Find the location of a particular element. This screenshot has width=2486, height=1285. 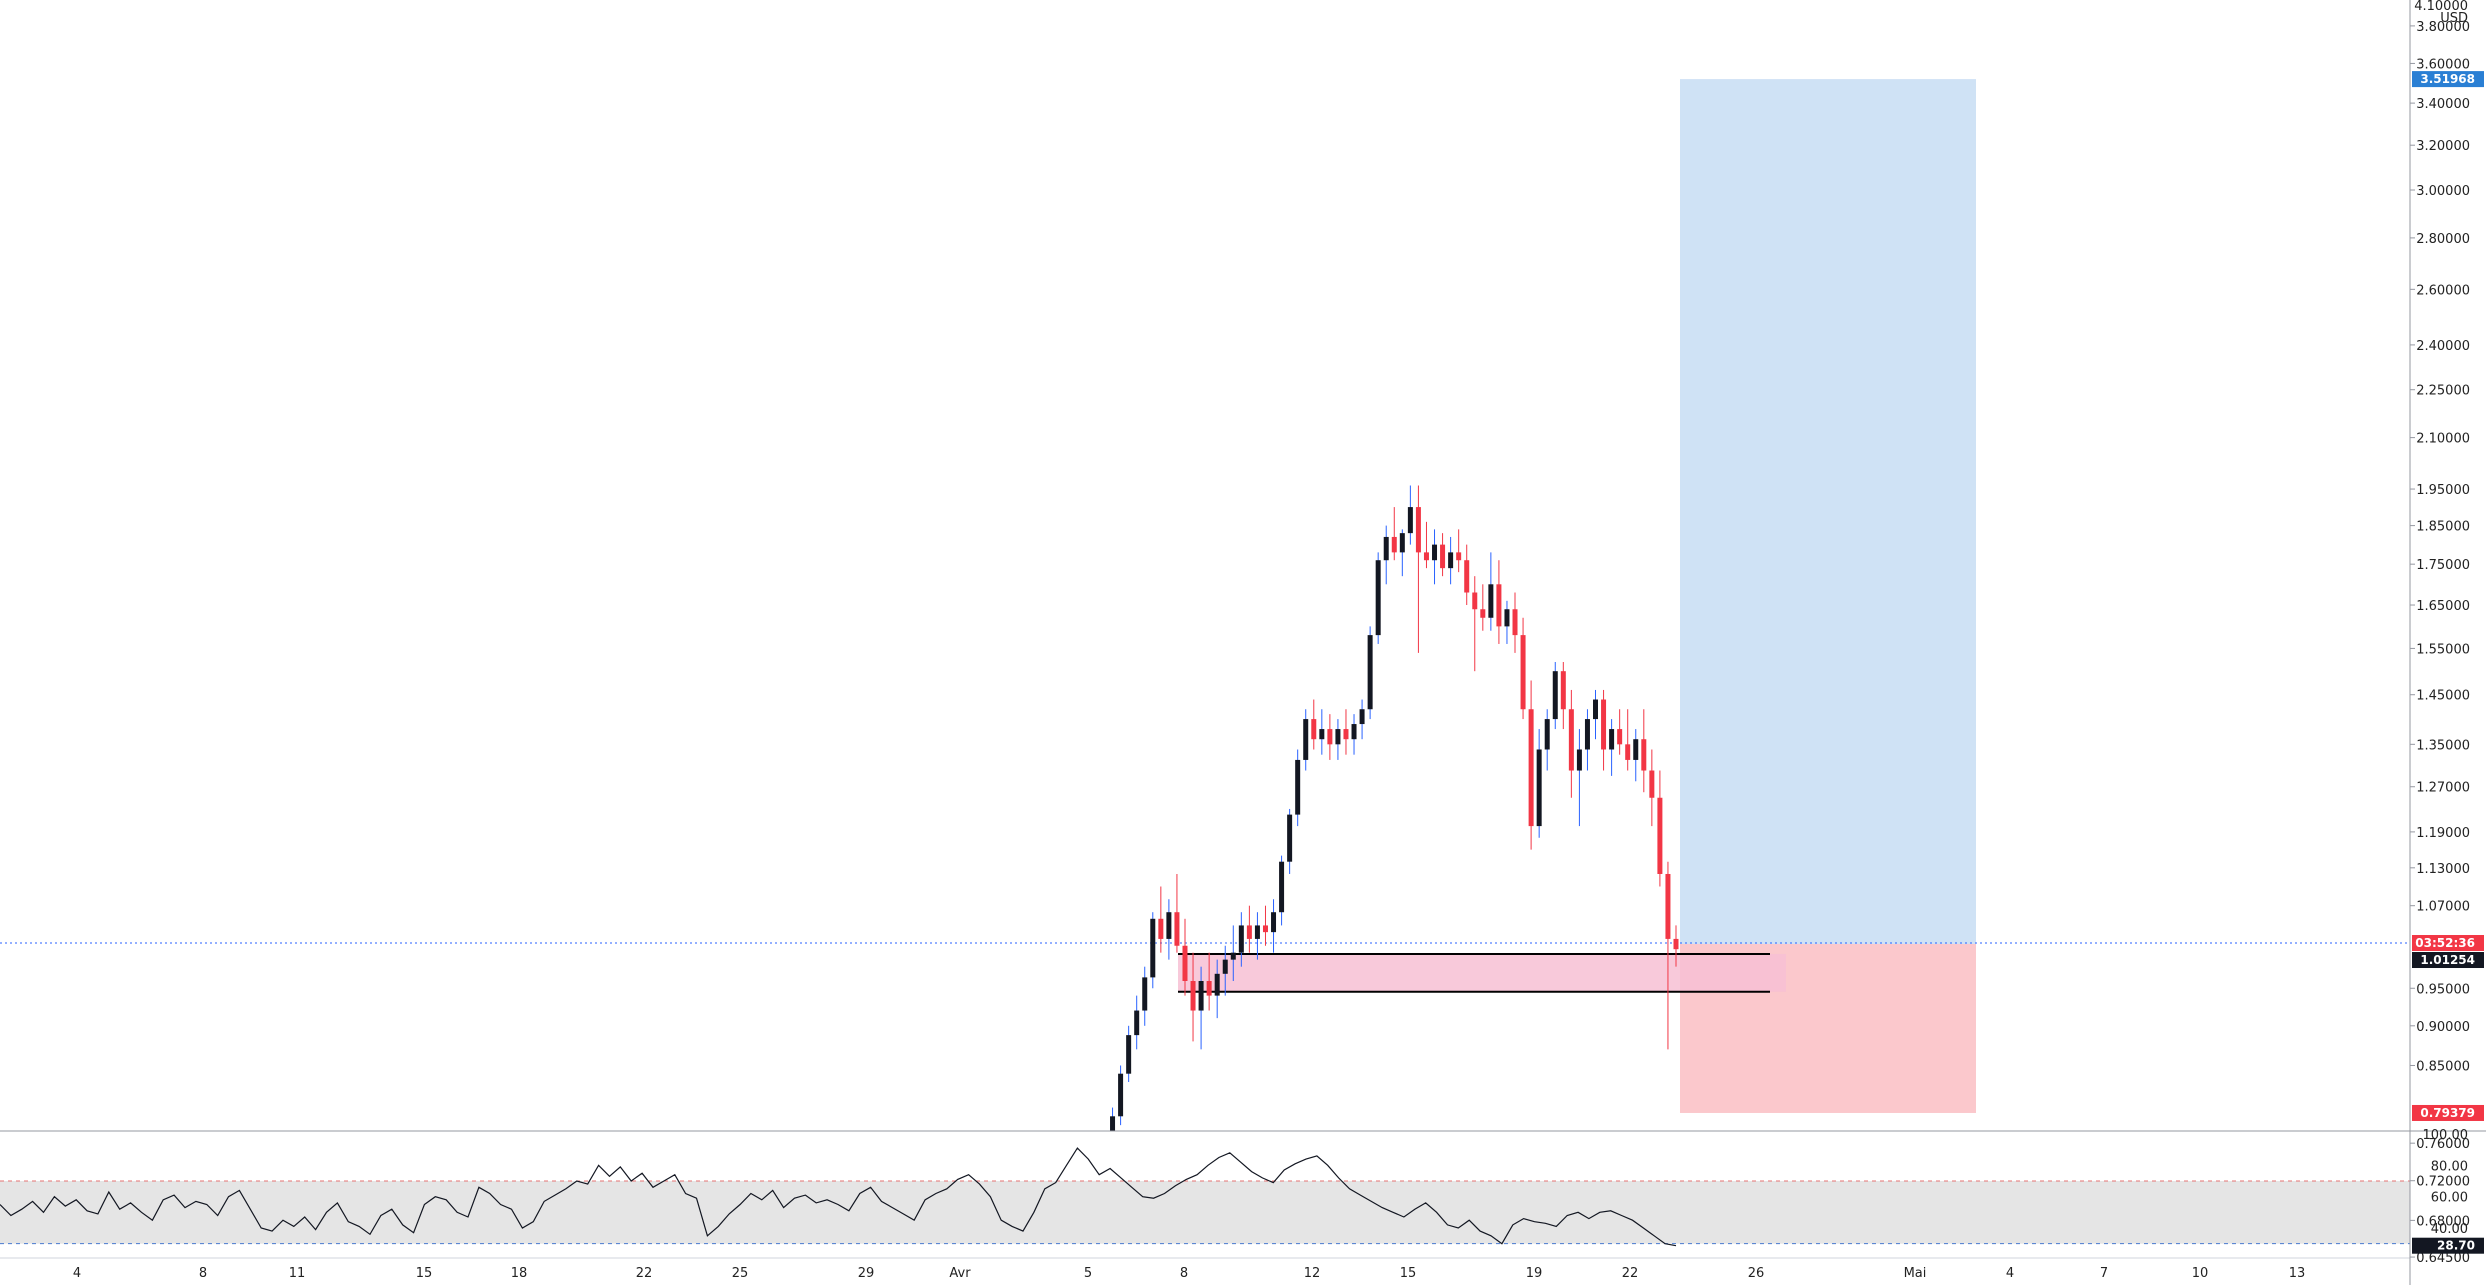

price-tick-label: 1.65000 is located at coordinates (2443, 606).